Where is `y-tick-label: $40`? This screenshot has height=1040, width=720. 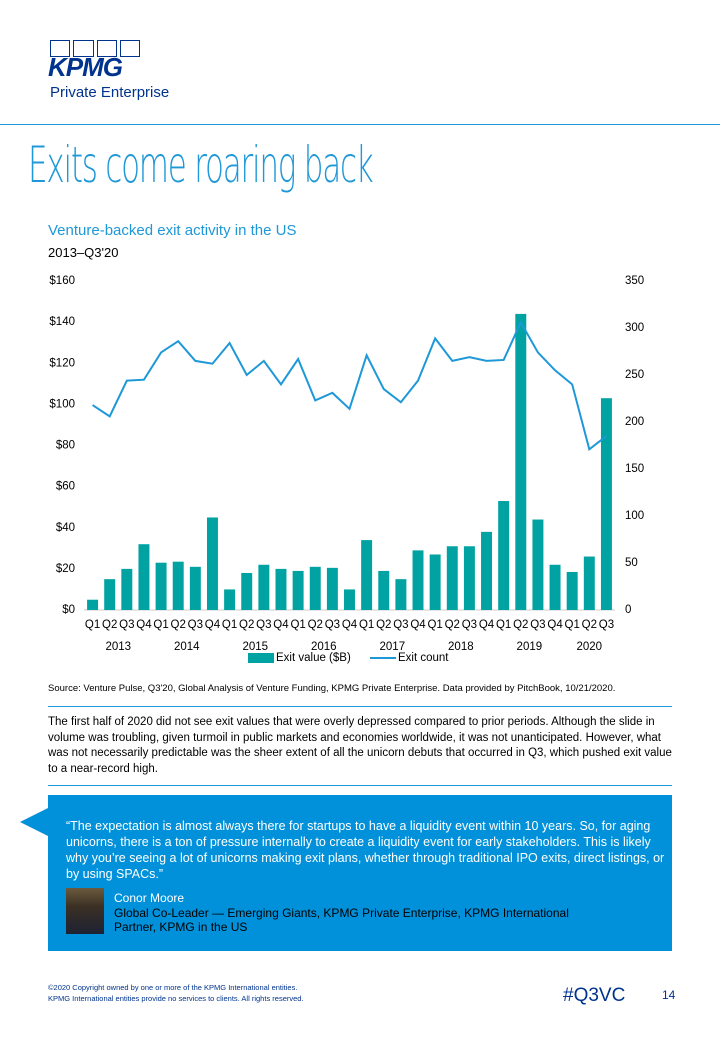
y-tick-label: $40 is located at coordinates (65, 528).